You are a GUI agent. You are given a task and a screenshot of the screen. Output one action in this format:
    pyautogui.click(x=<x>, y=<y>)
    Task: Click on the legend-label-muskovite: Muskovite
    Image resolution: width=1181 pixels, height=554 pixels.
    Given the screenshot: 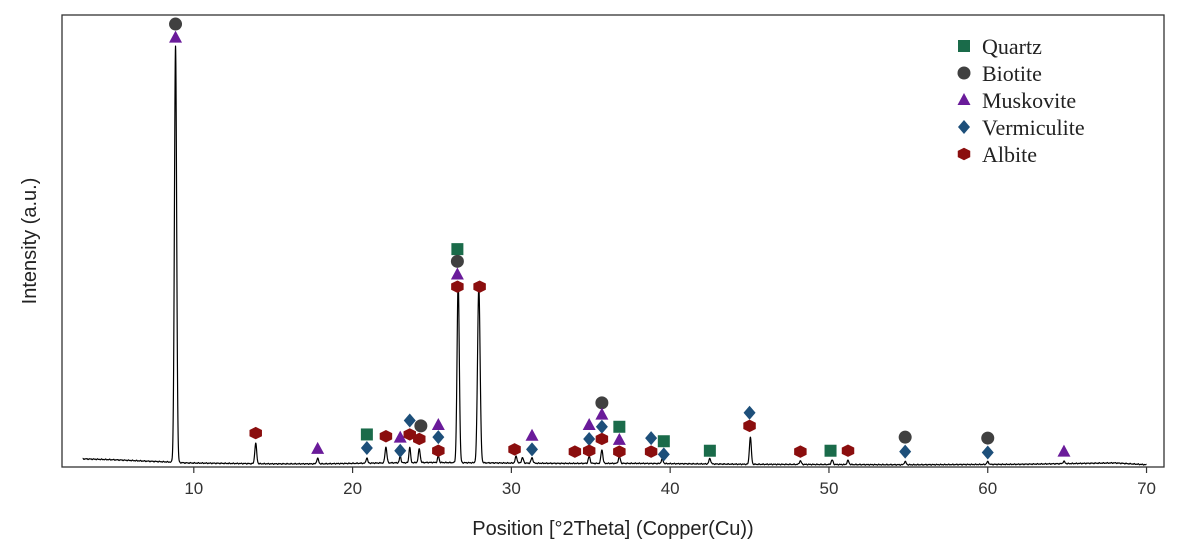 What is the action you would take?
    pyautogui.click(x=1029, y=100)
    